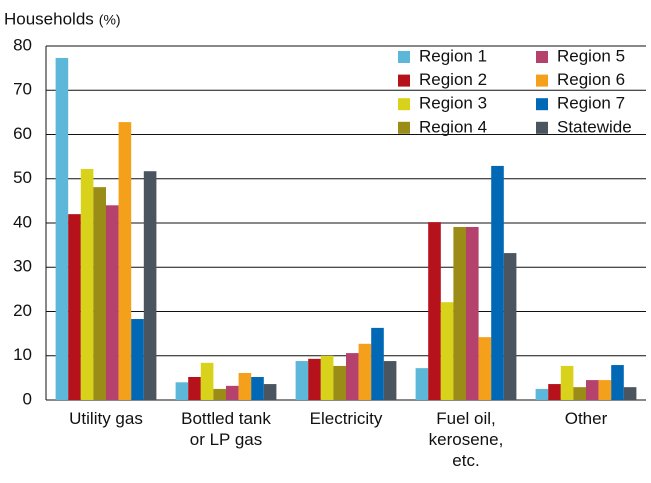 This screenshot has height=483, width=651. Describe the element at coordinates (22, 133) in the screenshot. I see `y-tick-label: 60` at that location.